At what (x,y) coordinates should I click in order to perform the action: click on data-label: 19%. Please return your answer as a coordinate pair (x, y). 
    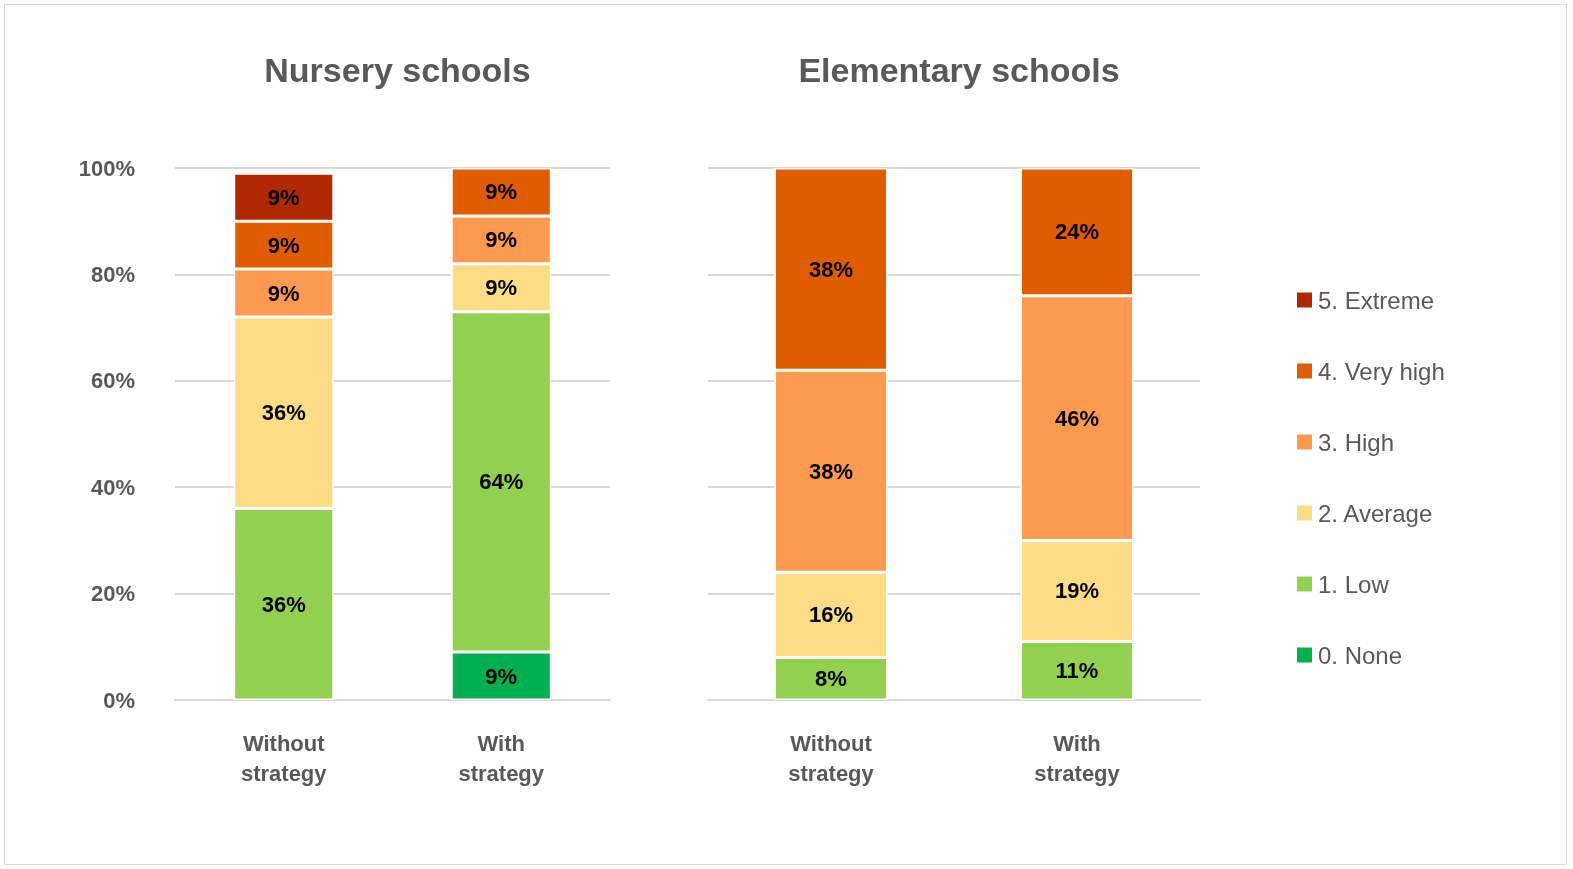
    Looking at the image, I should click on (1077, 591).